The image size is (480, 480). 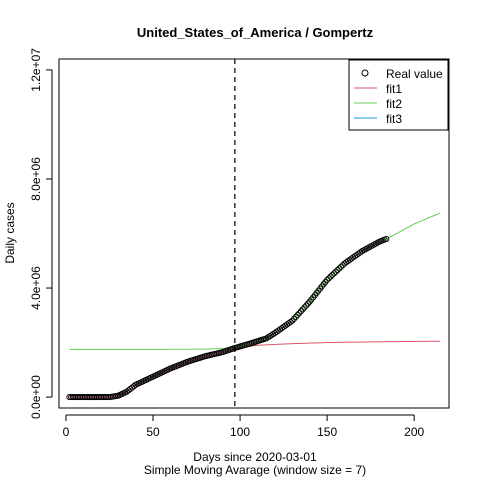 I want to click on x-tick-label: 100, so click(x=240, y=432).